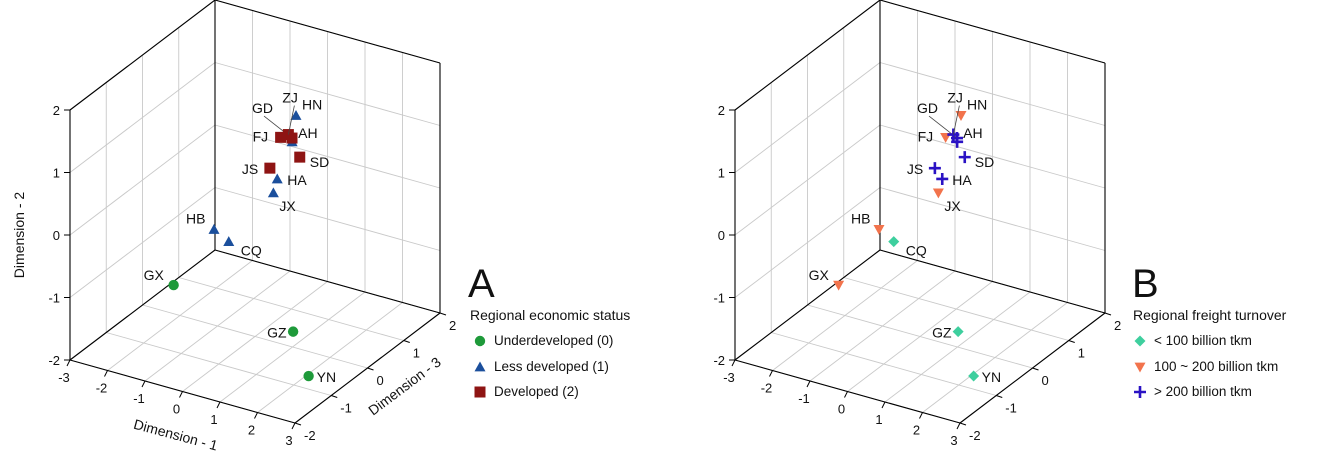 This screenshot has width=1327, height=453. I want to click on x-axis-title: Dimension - 1, so click(176, 434).